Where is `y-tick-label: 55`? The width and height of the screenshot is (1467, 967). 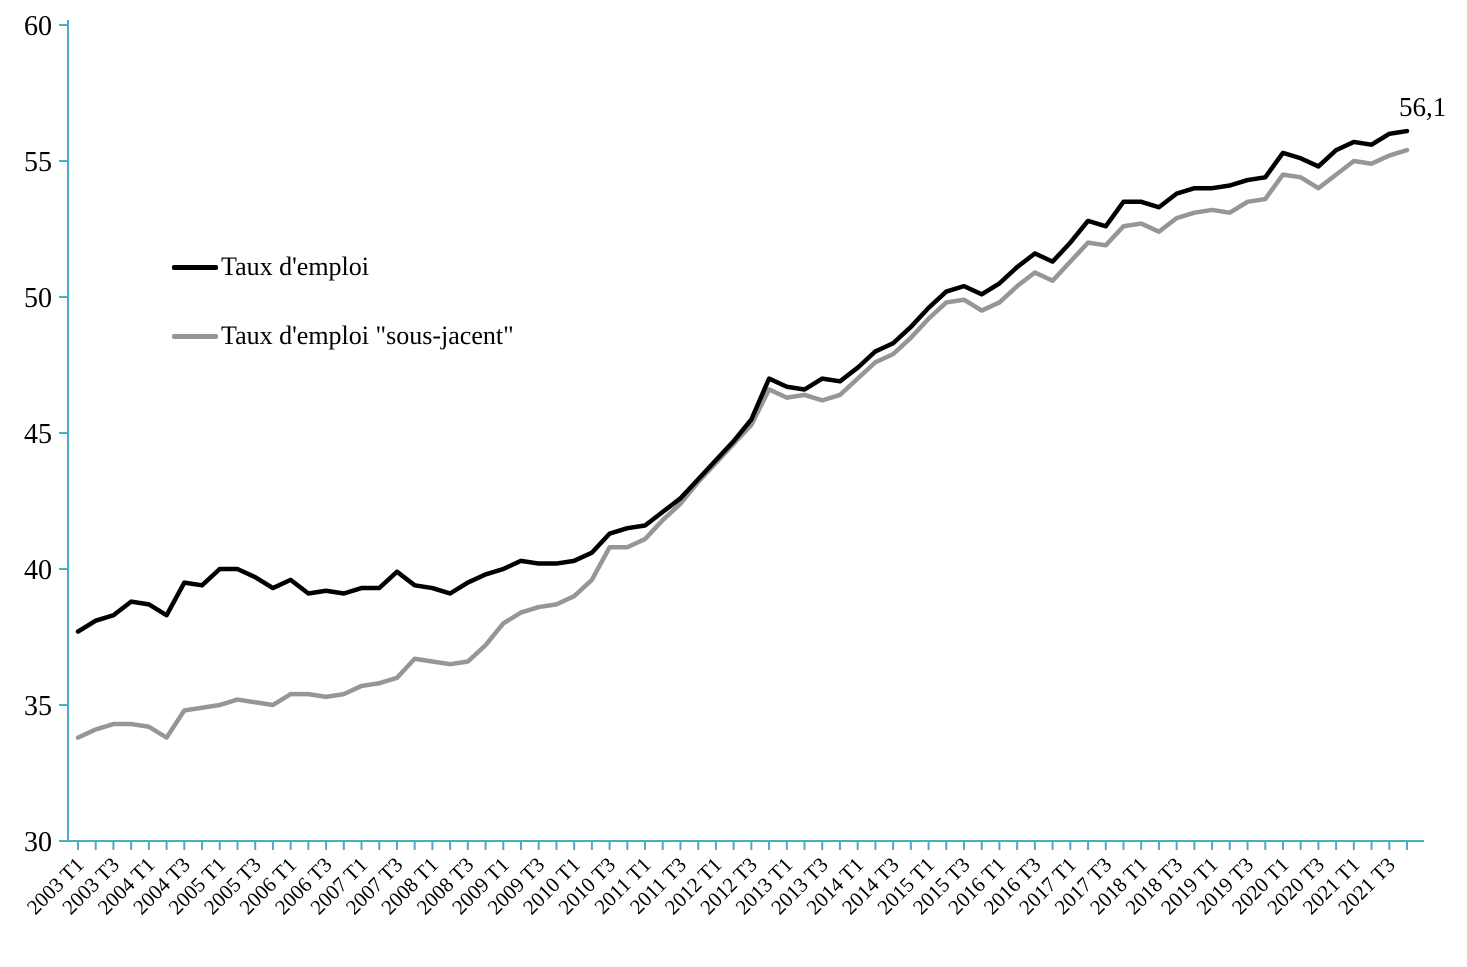 y-tick-label: 55 is located at coordinates (38, 162).